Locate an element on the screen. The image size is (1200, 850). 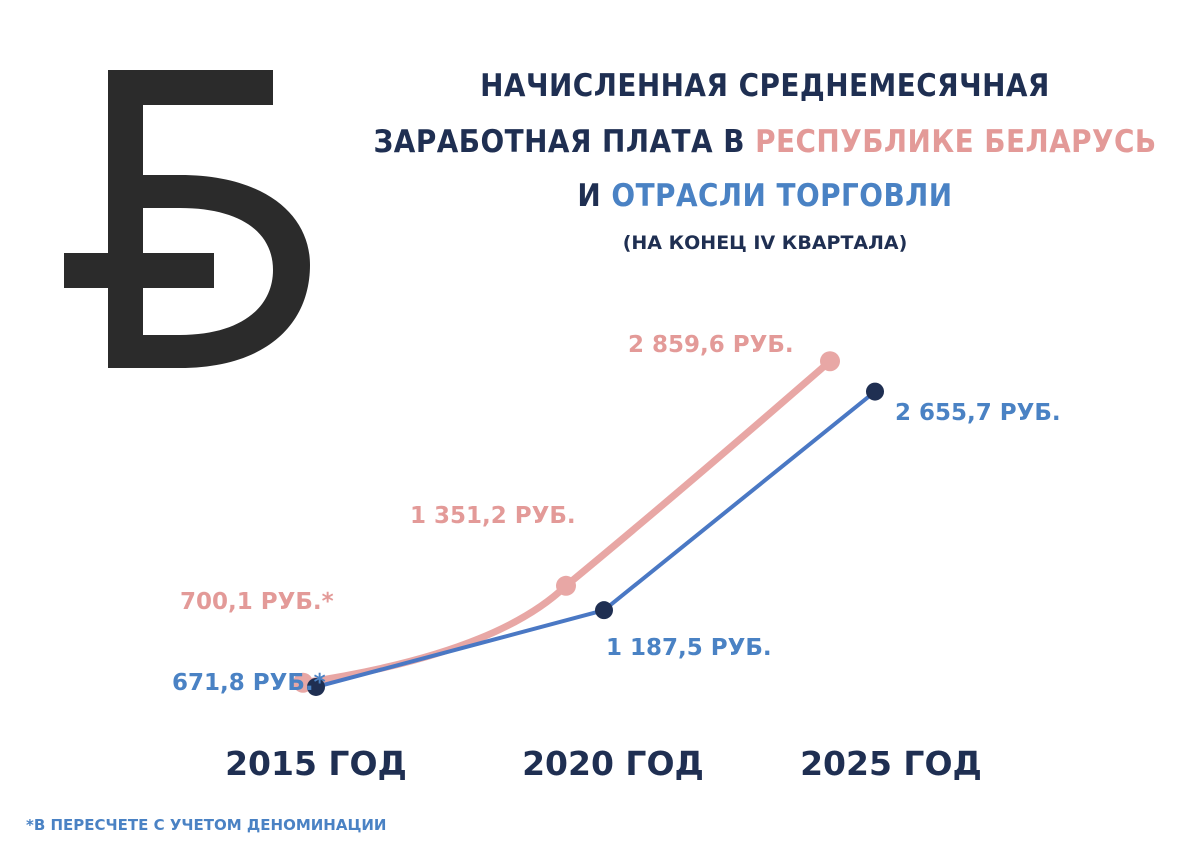
data-label-s0-1: 1 351,2 РУБ. is located at coordinates (493, 516).